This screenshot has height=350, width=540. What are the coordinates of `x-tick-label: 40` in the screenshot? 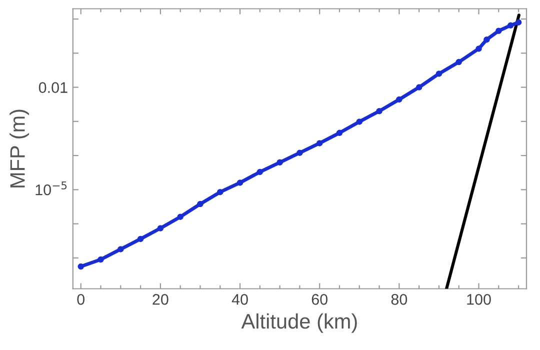 It's located at (240, 299).